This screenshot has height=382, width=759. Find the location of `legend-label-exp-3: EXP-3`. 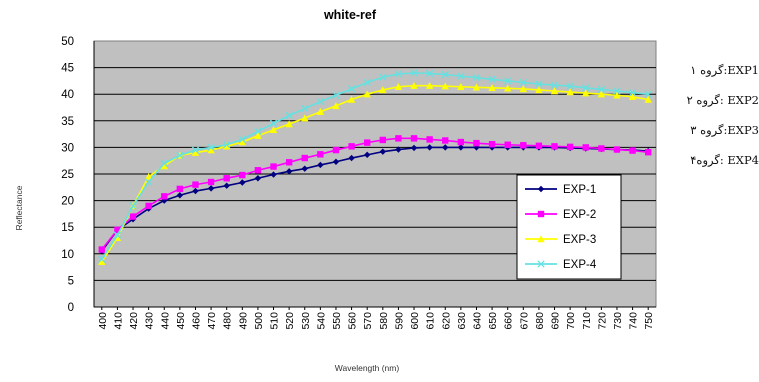

legend-label-exp-3: EXP-3 is located at coordinates (579, 240).